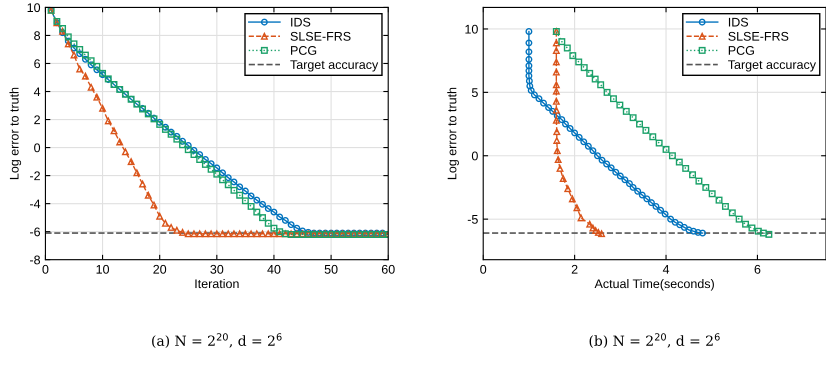  I want to click on x-tick-label: 6, so click(757, 269).